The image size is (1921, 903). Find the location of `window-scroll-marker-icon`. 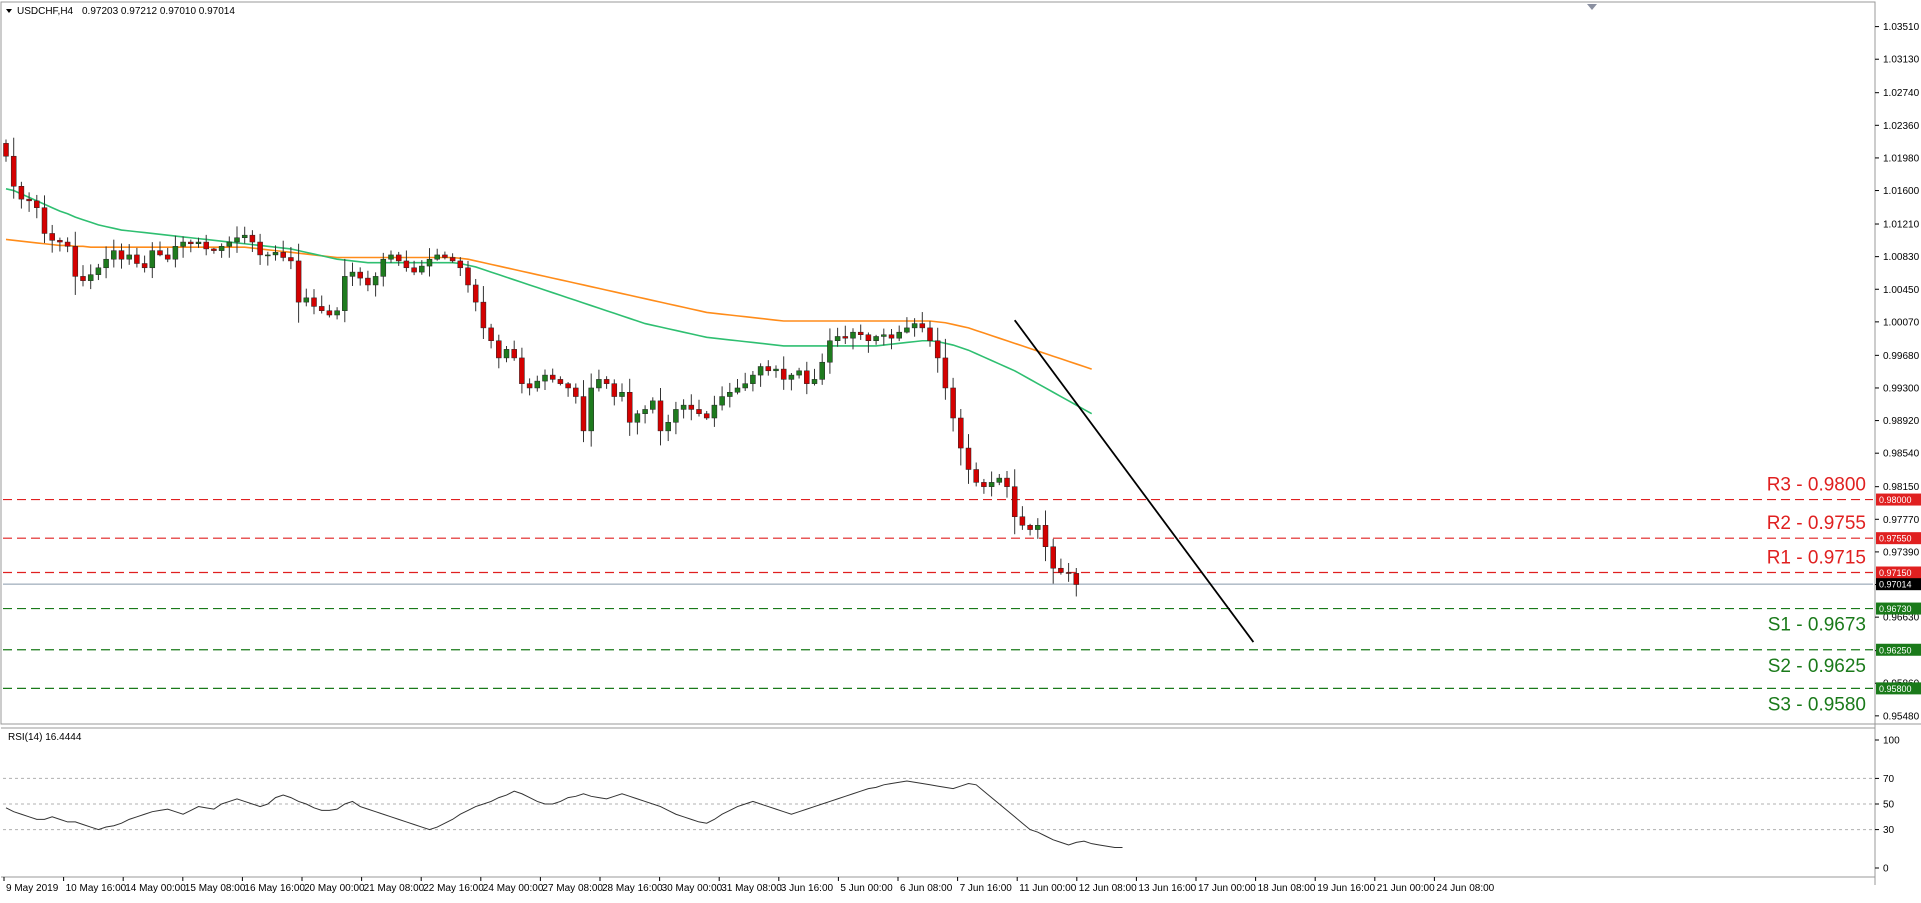

window-scroll-marker-icon is located at coordinates (1592, 7).